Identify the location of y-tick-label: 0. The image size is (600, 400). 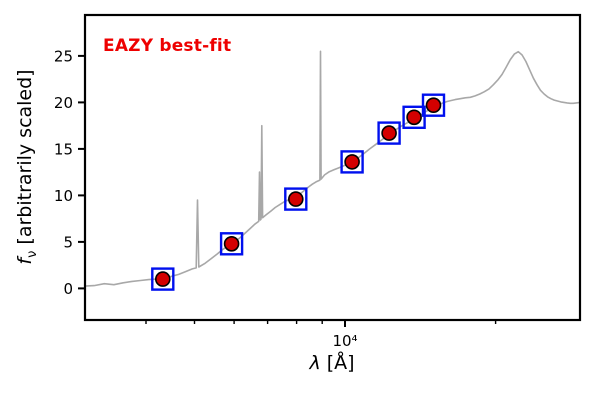
(68, 289).